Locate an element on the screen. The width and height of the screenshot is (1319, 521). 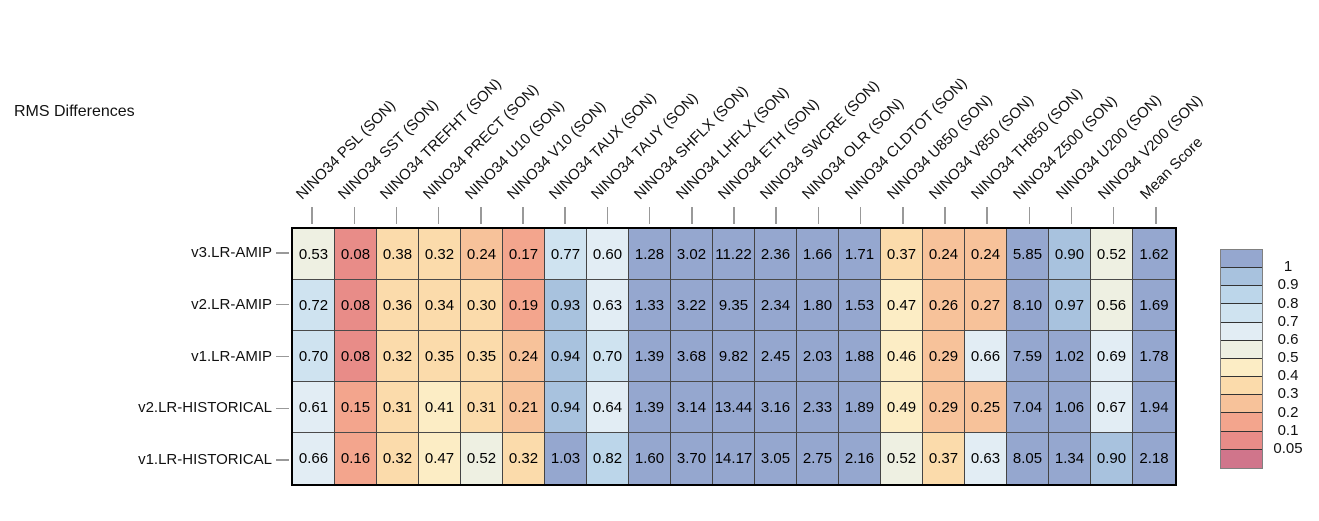
colorbar-tick-label: 0.9 is located at coordinates (1288, 285).